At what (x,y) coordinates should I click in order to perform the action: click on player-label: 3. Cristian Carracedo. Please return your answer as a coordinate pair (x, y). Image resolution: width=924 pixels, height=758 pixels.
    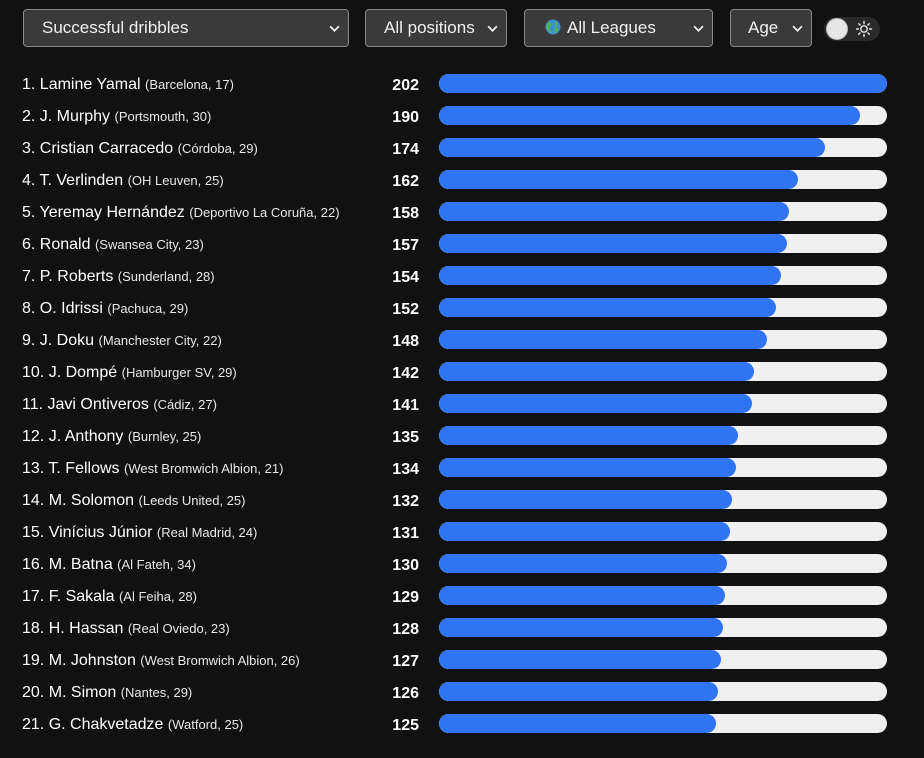
    Looking at the image, I should click on (98, 148).